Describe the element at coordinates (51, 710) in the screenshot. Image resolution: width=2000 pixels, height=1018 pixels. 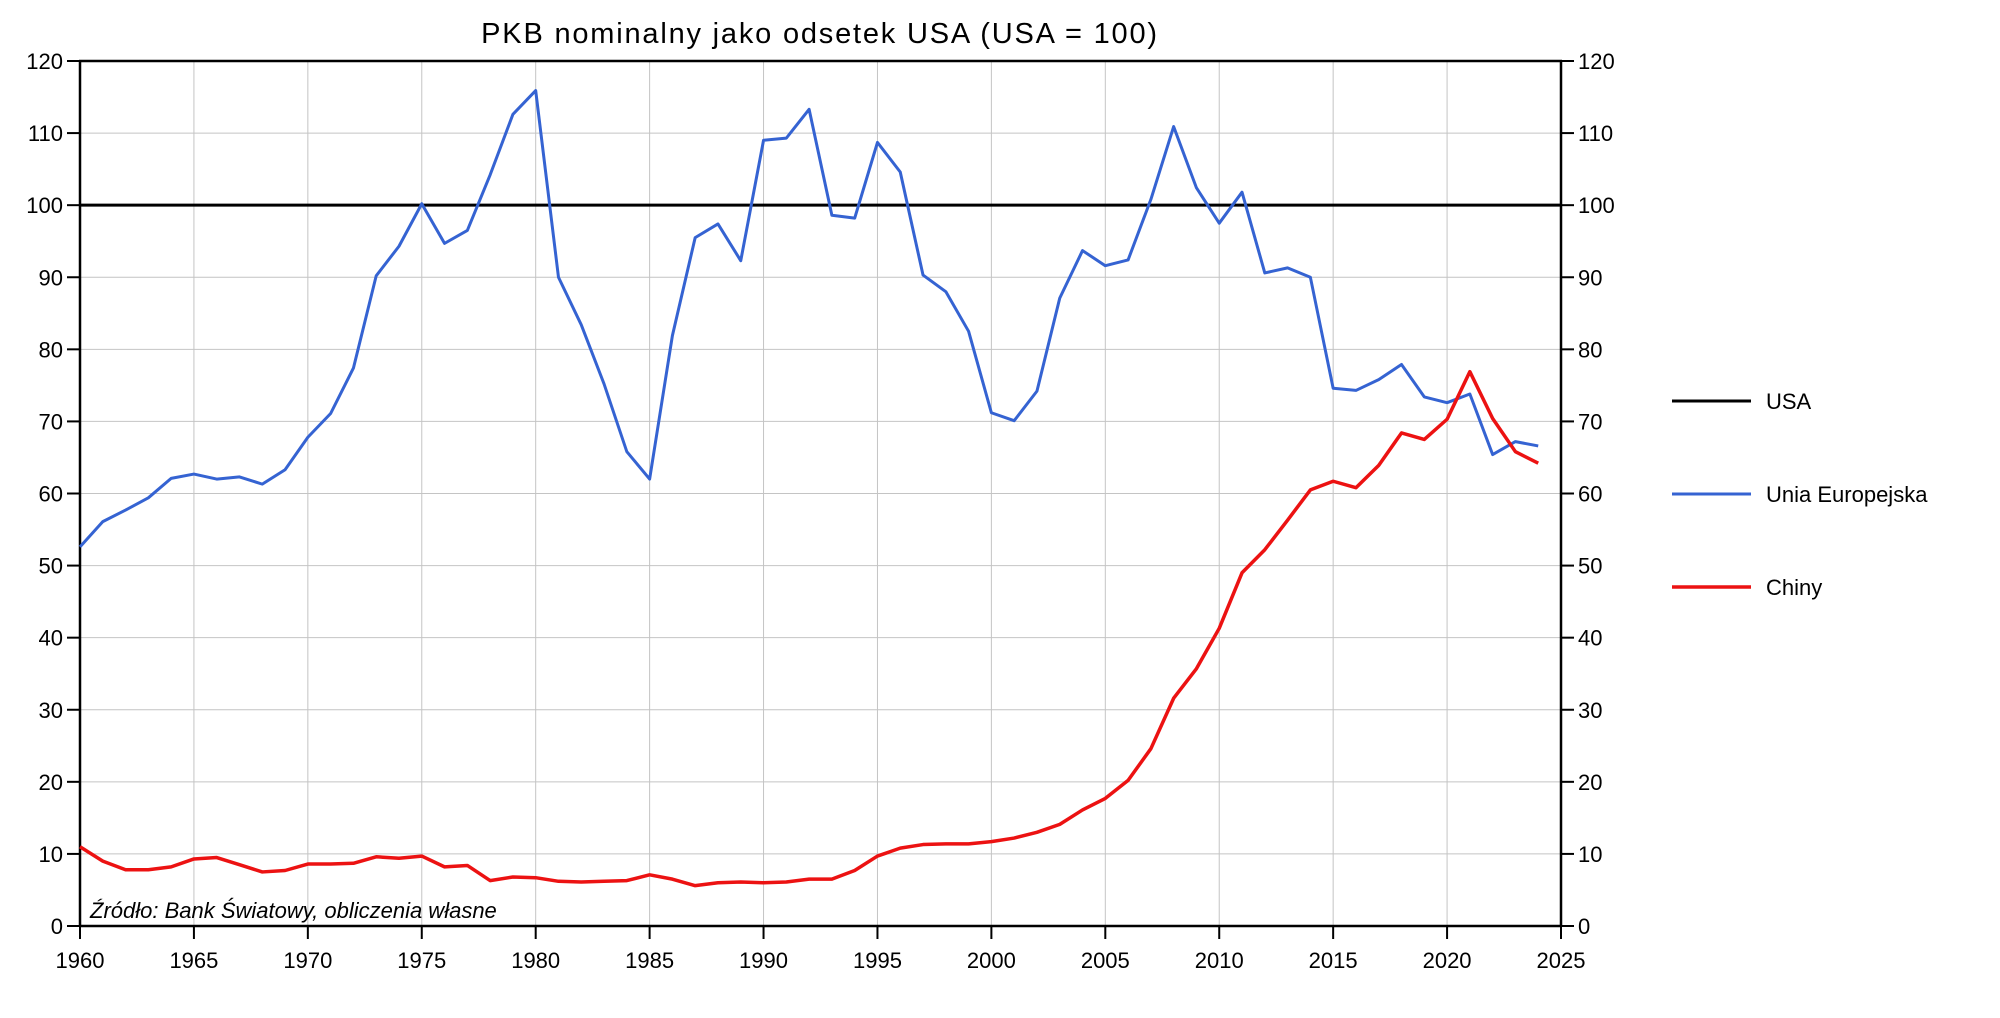
I see `y-tick-label-left-30: 30` at that location.